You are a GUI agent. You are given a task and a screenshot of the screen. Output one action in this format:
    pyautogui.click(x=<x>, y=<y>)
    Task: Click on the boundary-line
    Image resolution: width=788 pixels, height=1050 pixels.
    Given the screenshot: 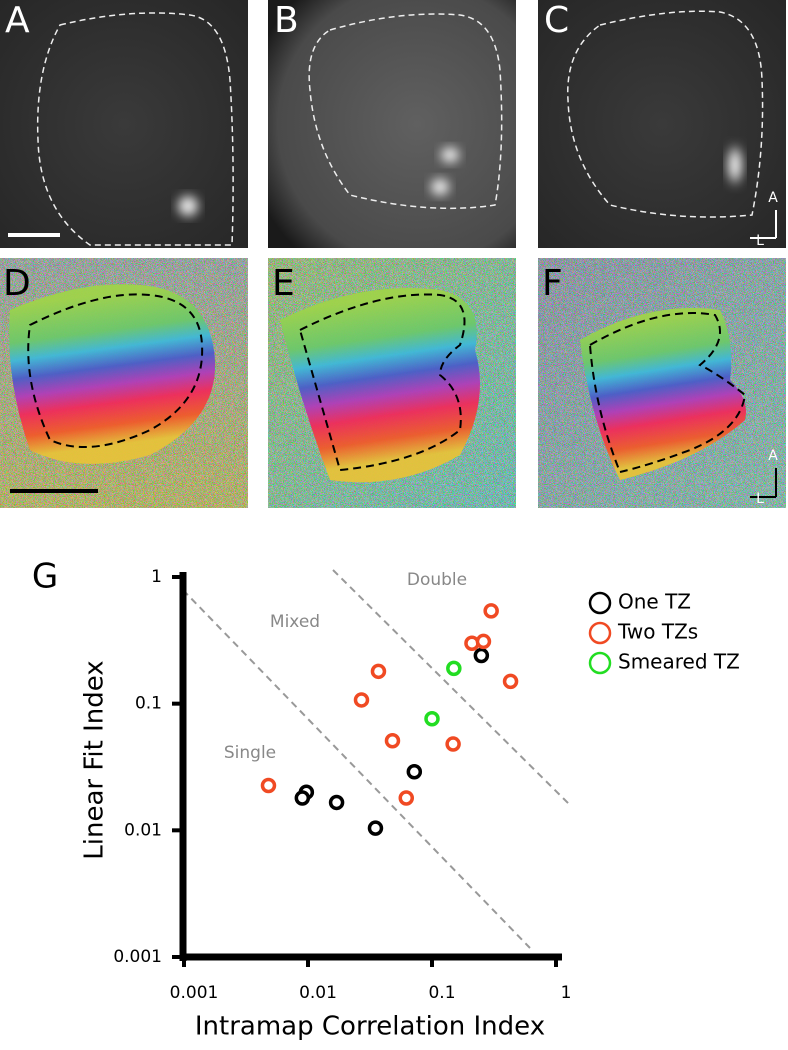 What is the action you would take?
    pyautogui.click(x=451, y=687)
    